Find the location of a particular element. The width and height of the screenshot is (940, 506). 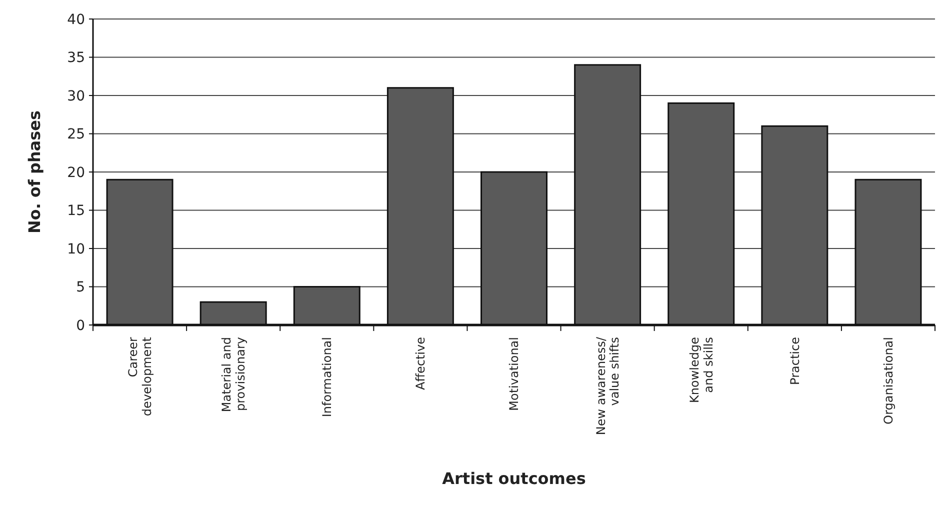

y-tick-label: 5 is located at coordinates (80, 288).